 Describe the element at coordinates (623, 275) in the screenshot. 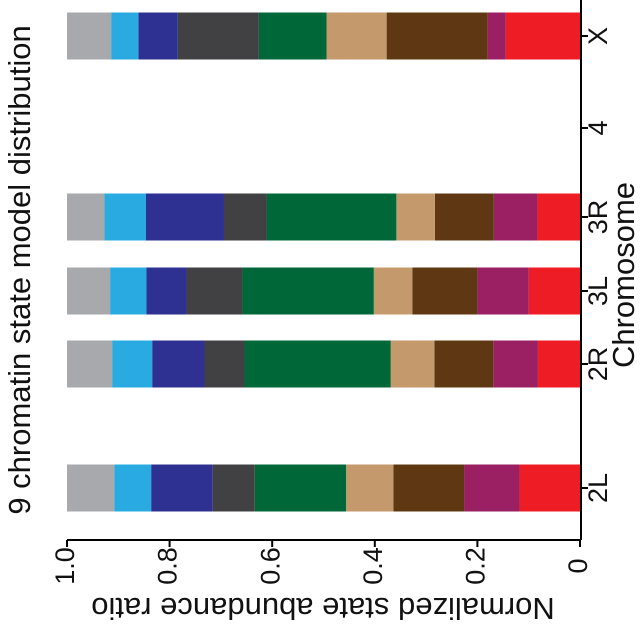

I see `category-axis-label: Chromosome` at that location.